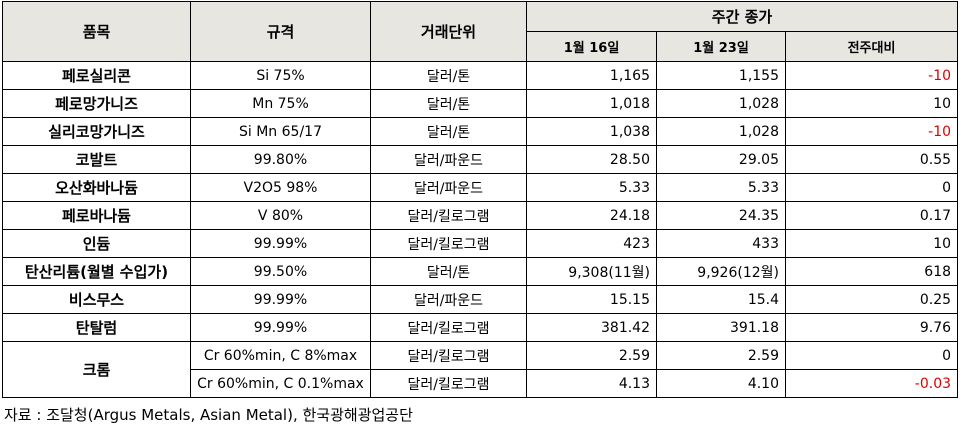 The image size is (960, 437). I want to click on header-cell: 전주대비, so click(871, 46).